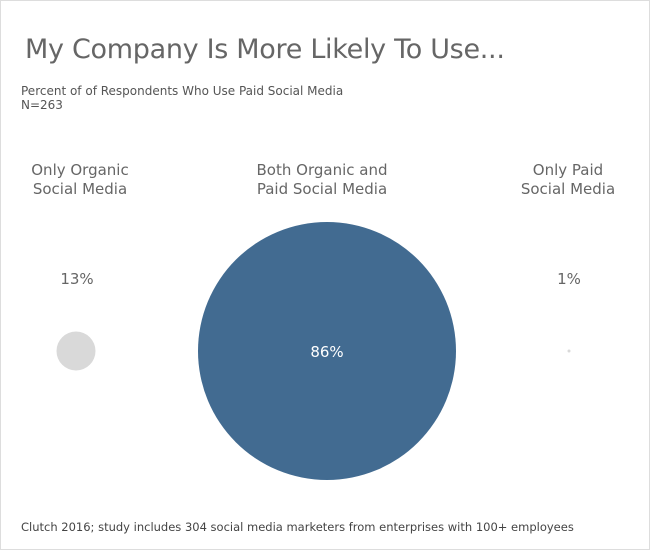  I want to click on category-label-both: Both Organic and Paid Social Media, so click(322, 180).